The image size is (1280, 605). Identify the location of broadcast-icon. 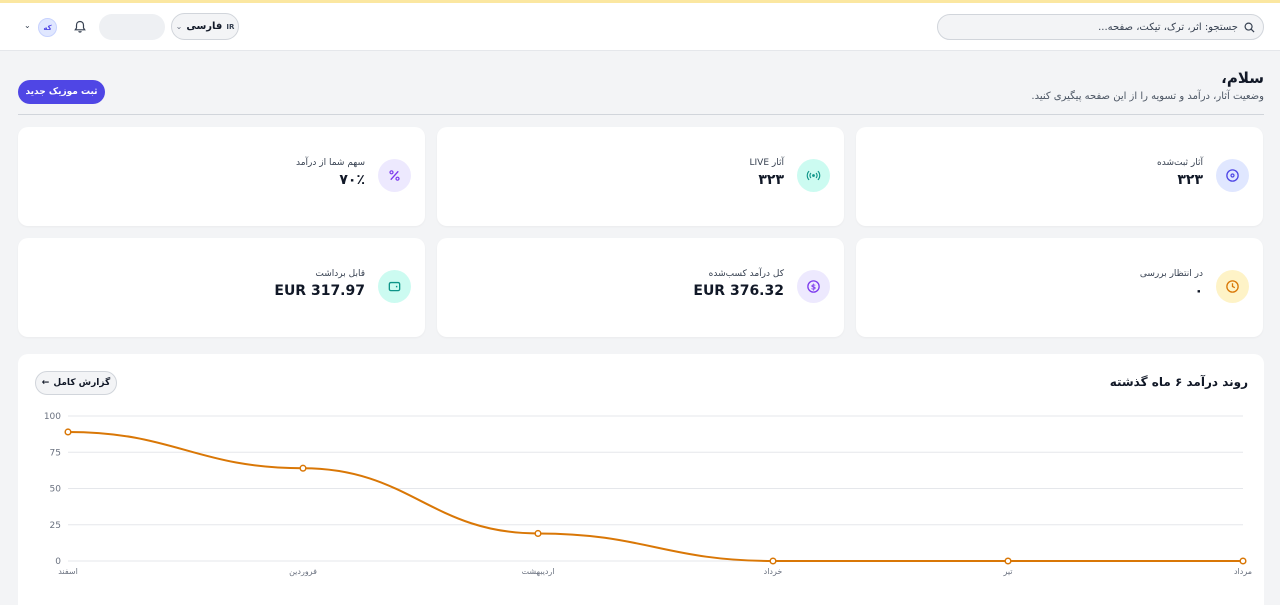
(813, 175).